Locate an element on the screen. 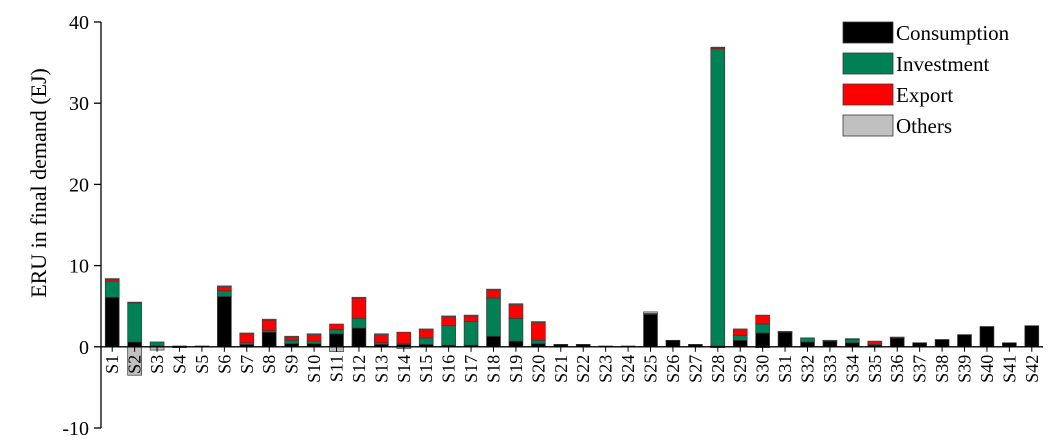 The image size is (1050, 443). x-tick-label: S31 is located at coordinates (785, 369).